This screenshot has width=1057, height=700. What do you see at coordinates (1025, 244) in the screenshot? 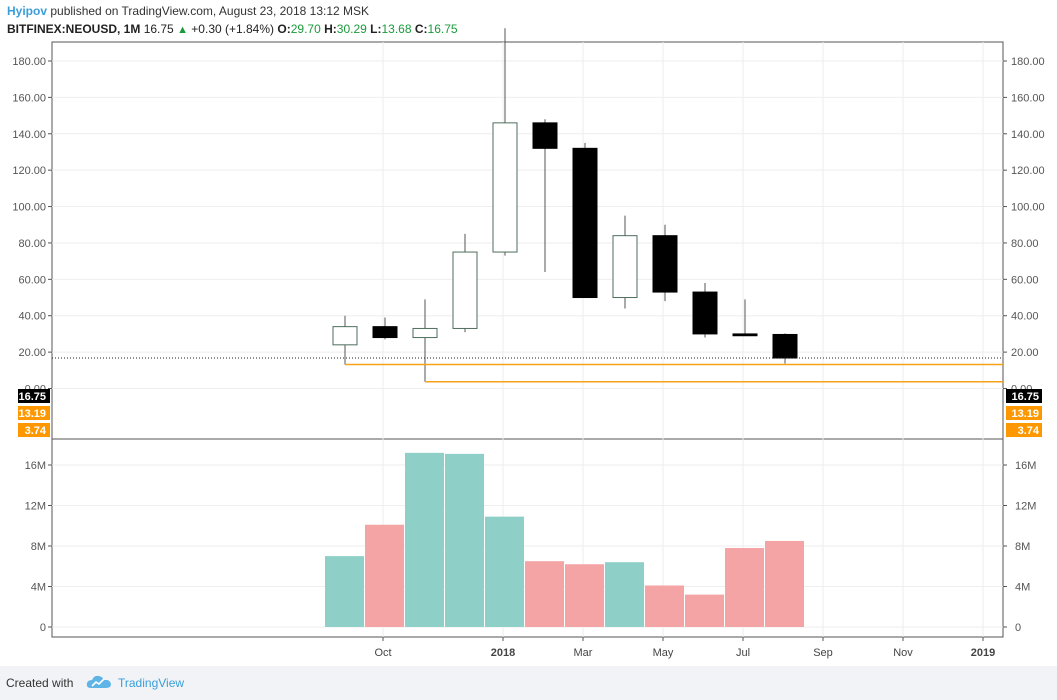
I see `y-tick-label-right: 80.00` at bounding box center [1025, 244].